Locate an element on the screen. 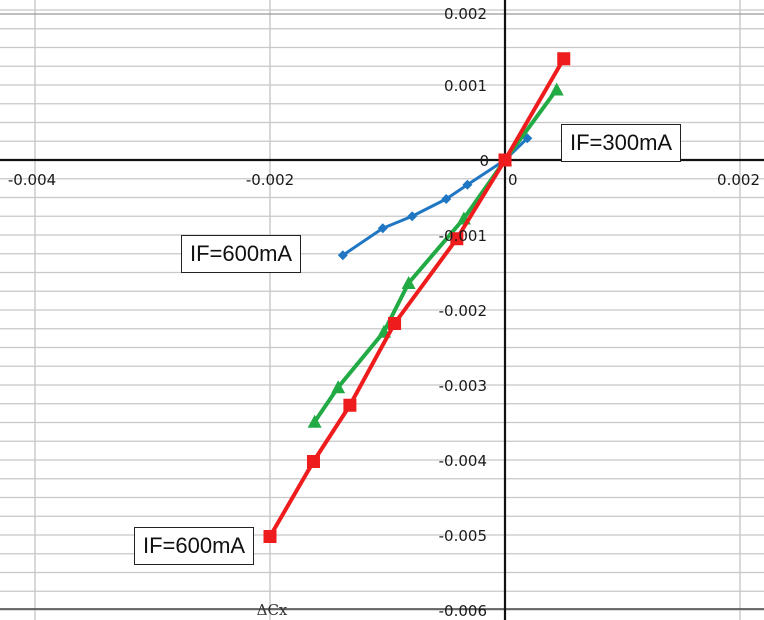 Image resolution: width=764 pixels, height=620 pixels. y-tick-label: -0.001 is located at coordinates (463, 236).